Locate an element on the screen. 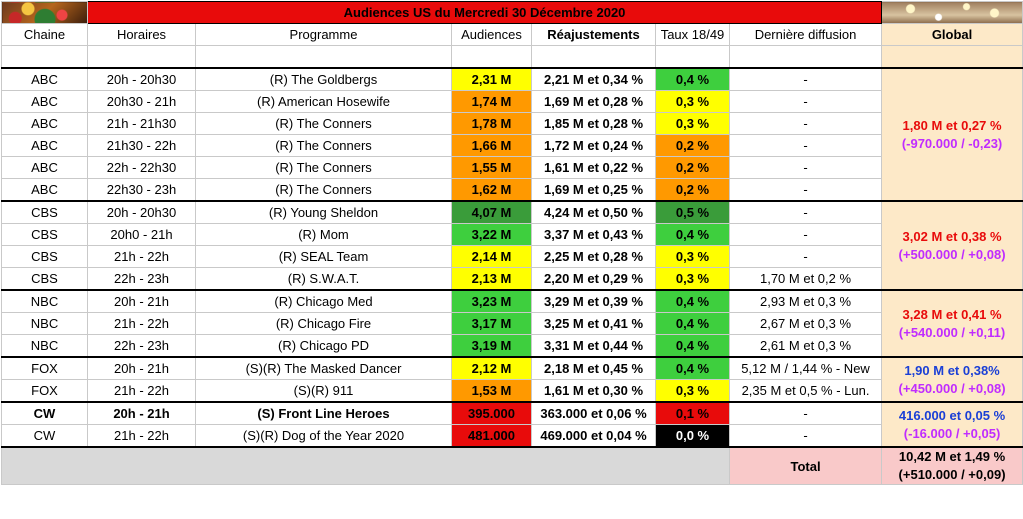 This screenshot has width=1023, height=519. christmas-decoration-right-image is located at coordinates (952, 12).